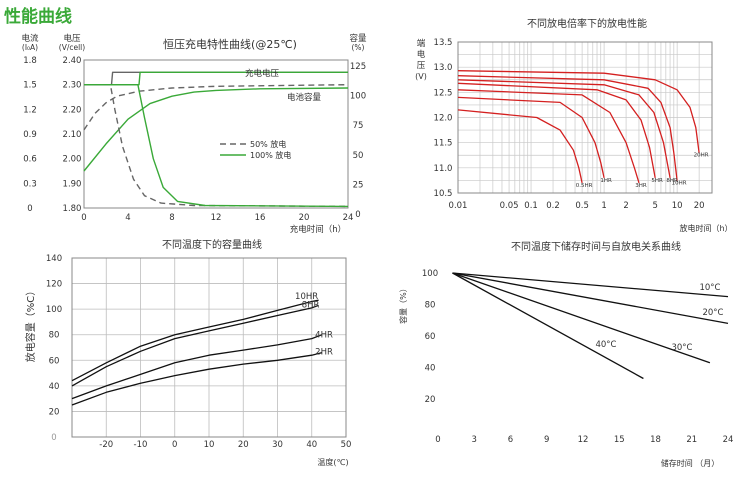 The width and height of the screenshot is (750, 482). I want to click on c1-y1-tick: 1.8, so click(30, 61).